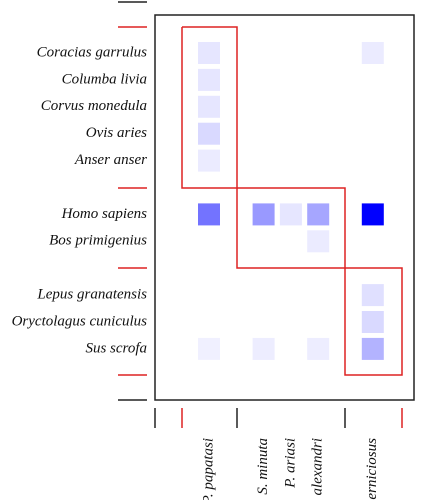  I want to click on row-label: Columba livia, so click(104, 79).